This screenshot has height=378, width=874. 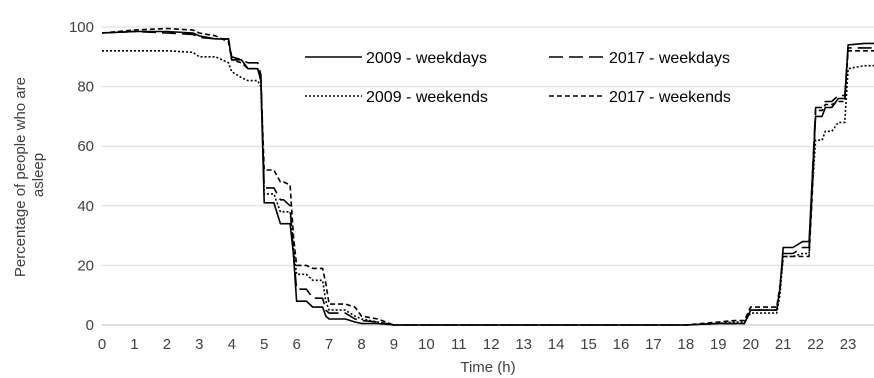 I want to click on legend-label: 2017 - weekdays, so click(x=669, y=58).